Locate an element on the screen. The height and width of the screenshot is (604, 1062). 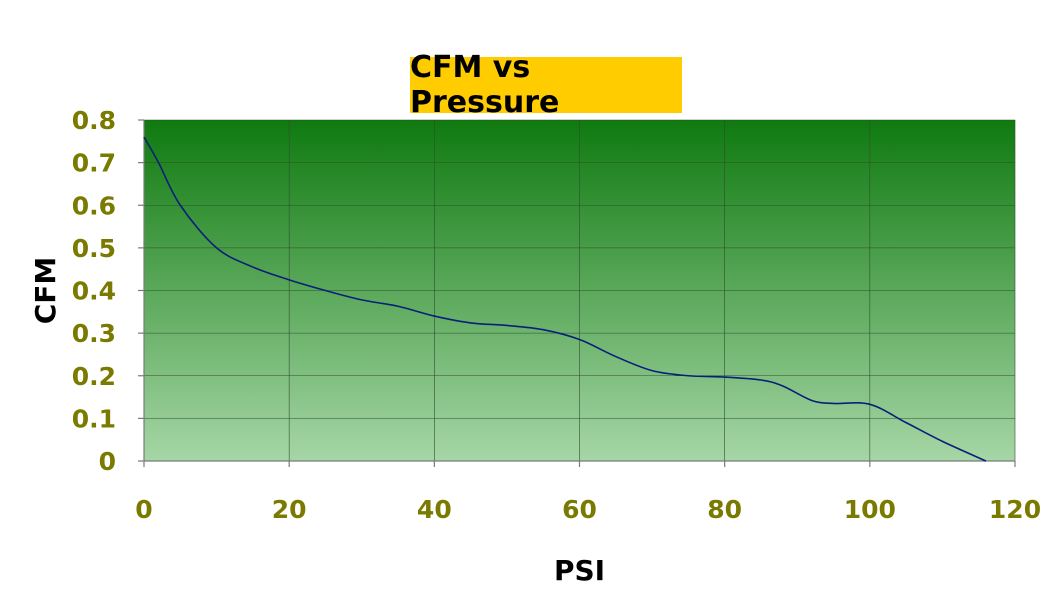
x-tick-labels: 0 20 40 60 80 100 120 is located at coordinates (588, 509).